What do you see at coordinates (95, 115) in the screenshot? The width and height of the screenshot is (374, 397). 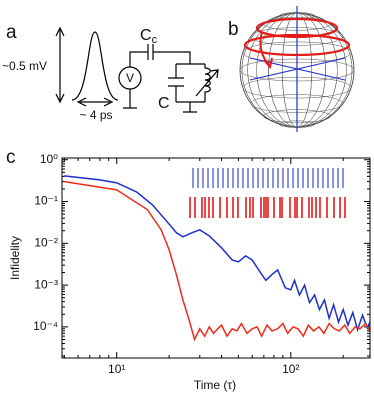 I see `width-label: ~ 4 ps` at bounding box center [95, 115].